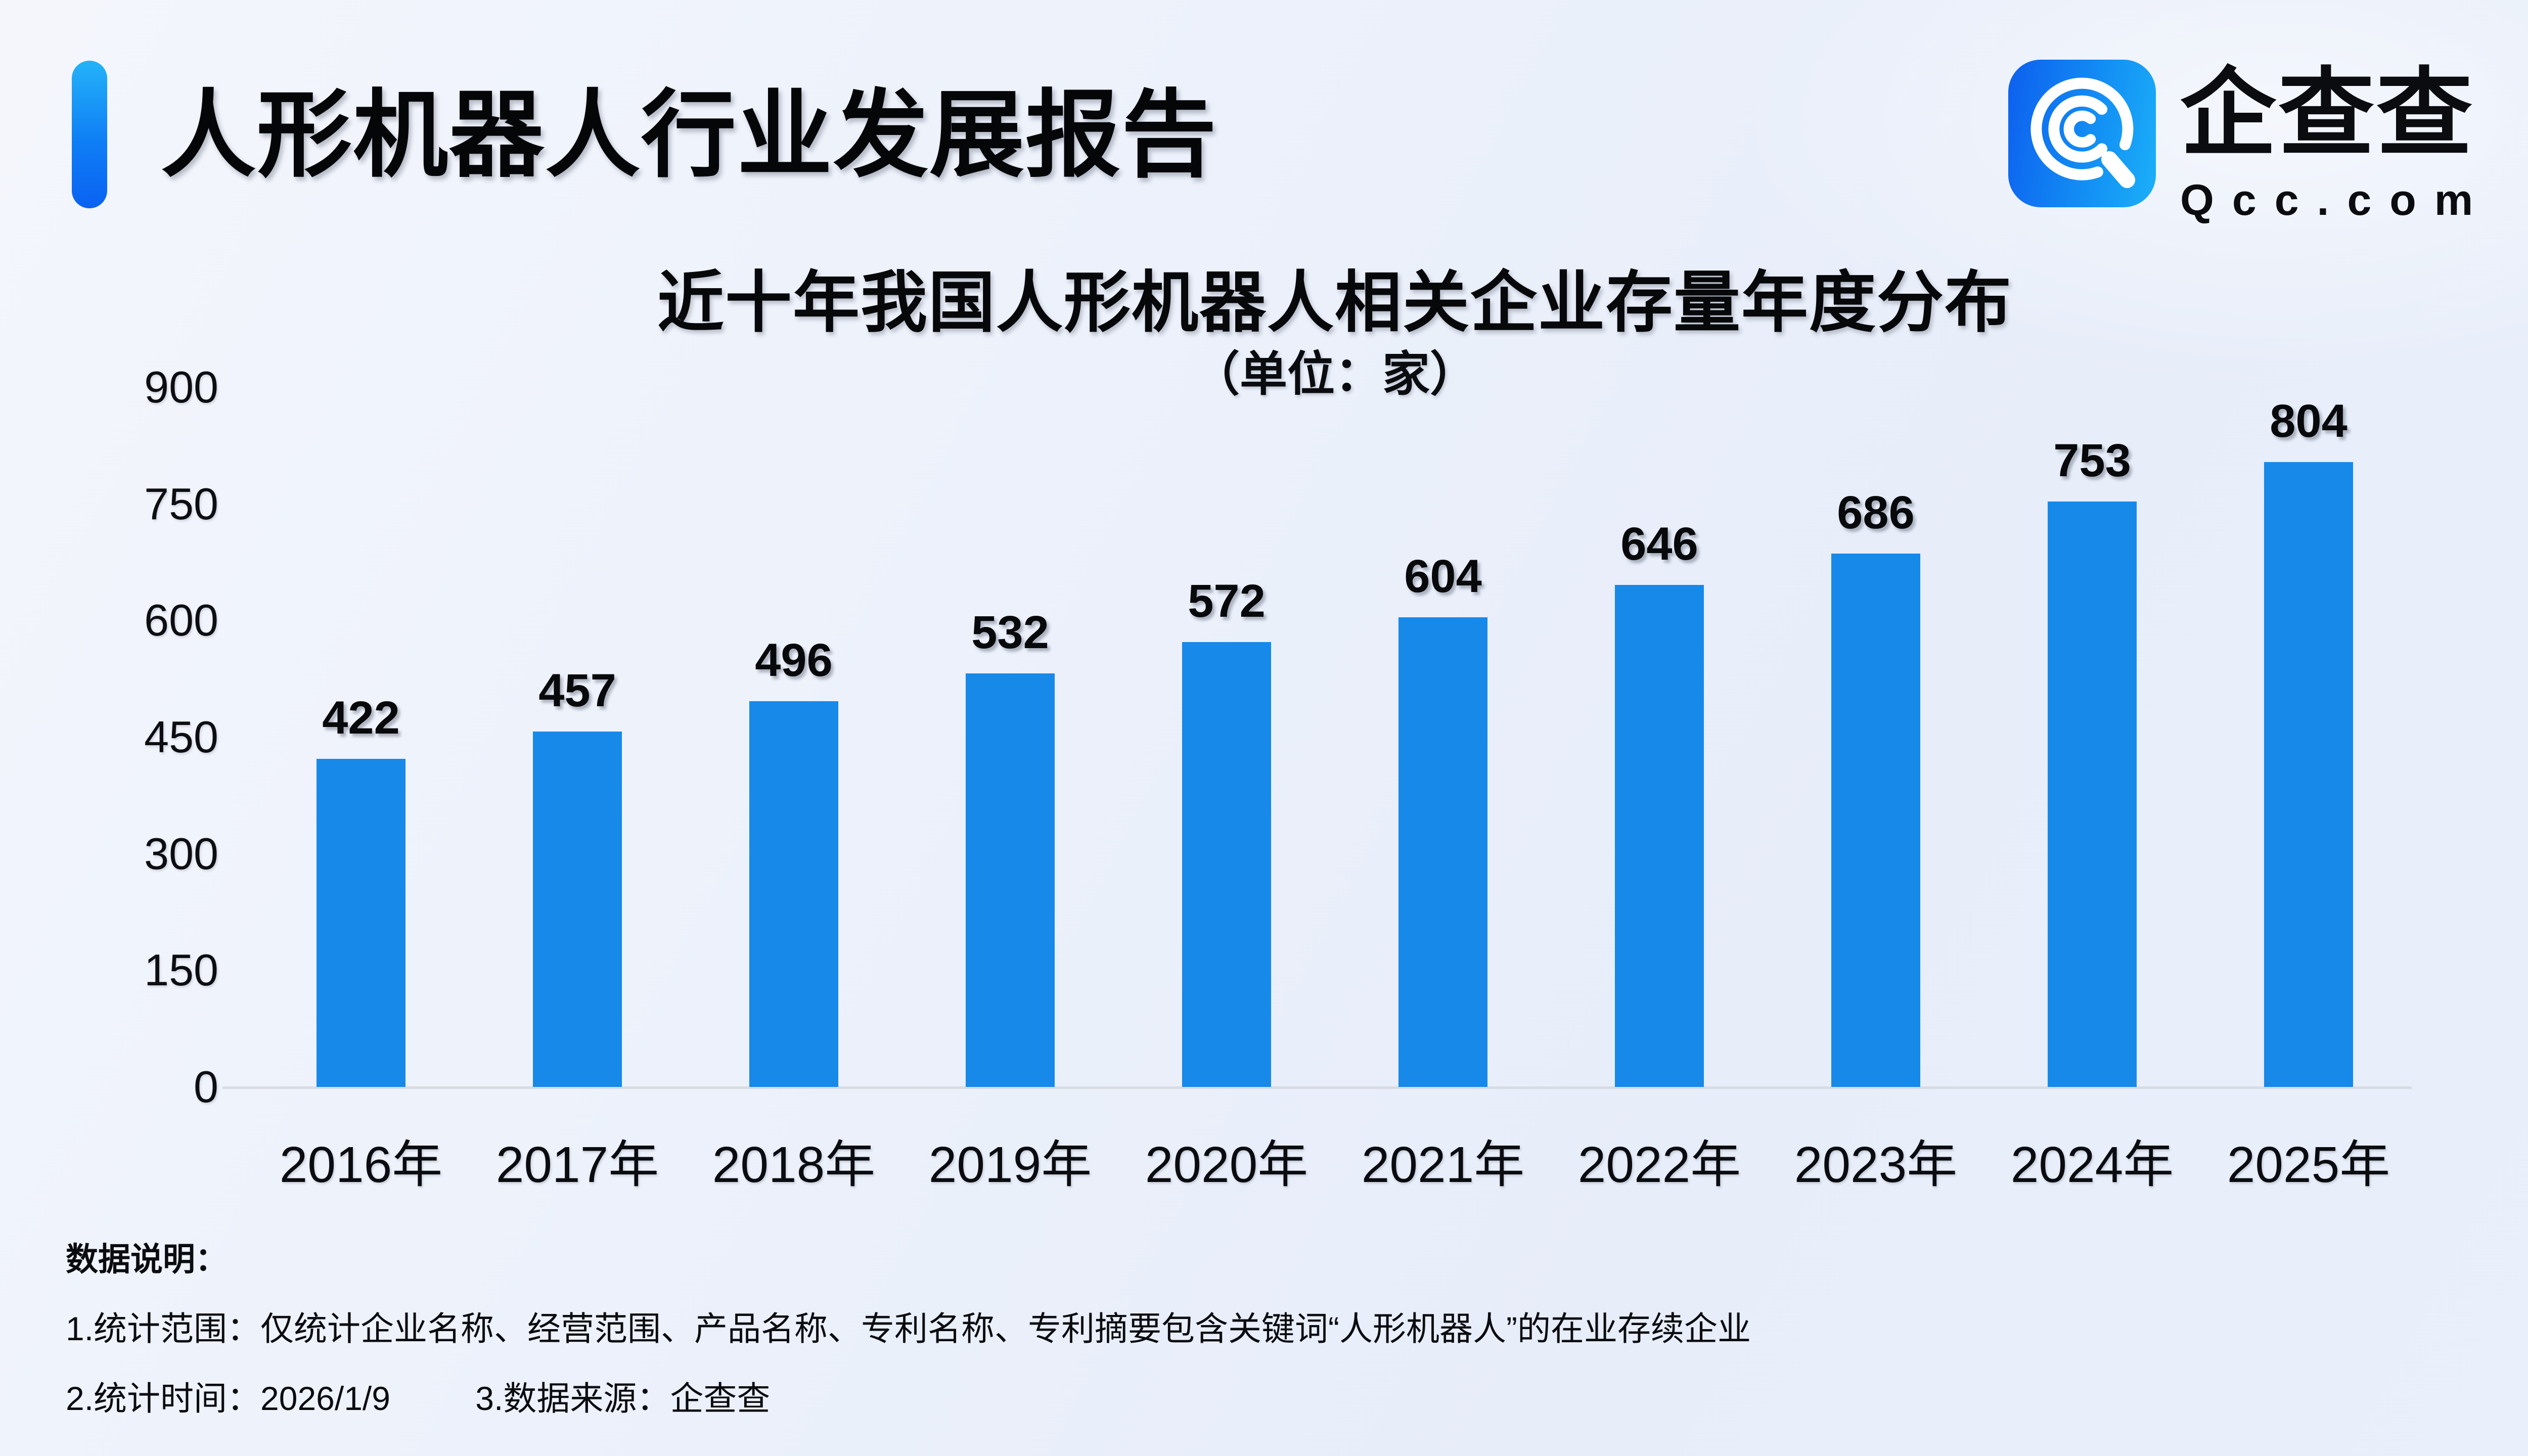 The image size is (2528, 1456). I want to click on x-axis-label: 2018年, so click(794, 1164).